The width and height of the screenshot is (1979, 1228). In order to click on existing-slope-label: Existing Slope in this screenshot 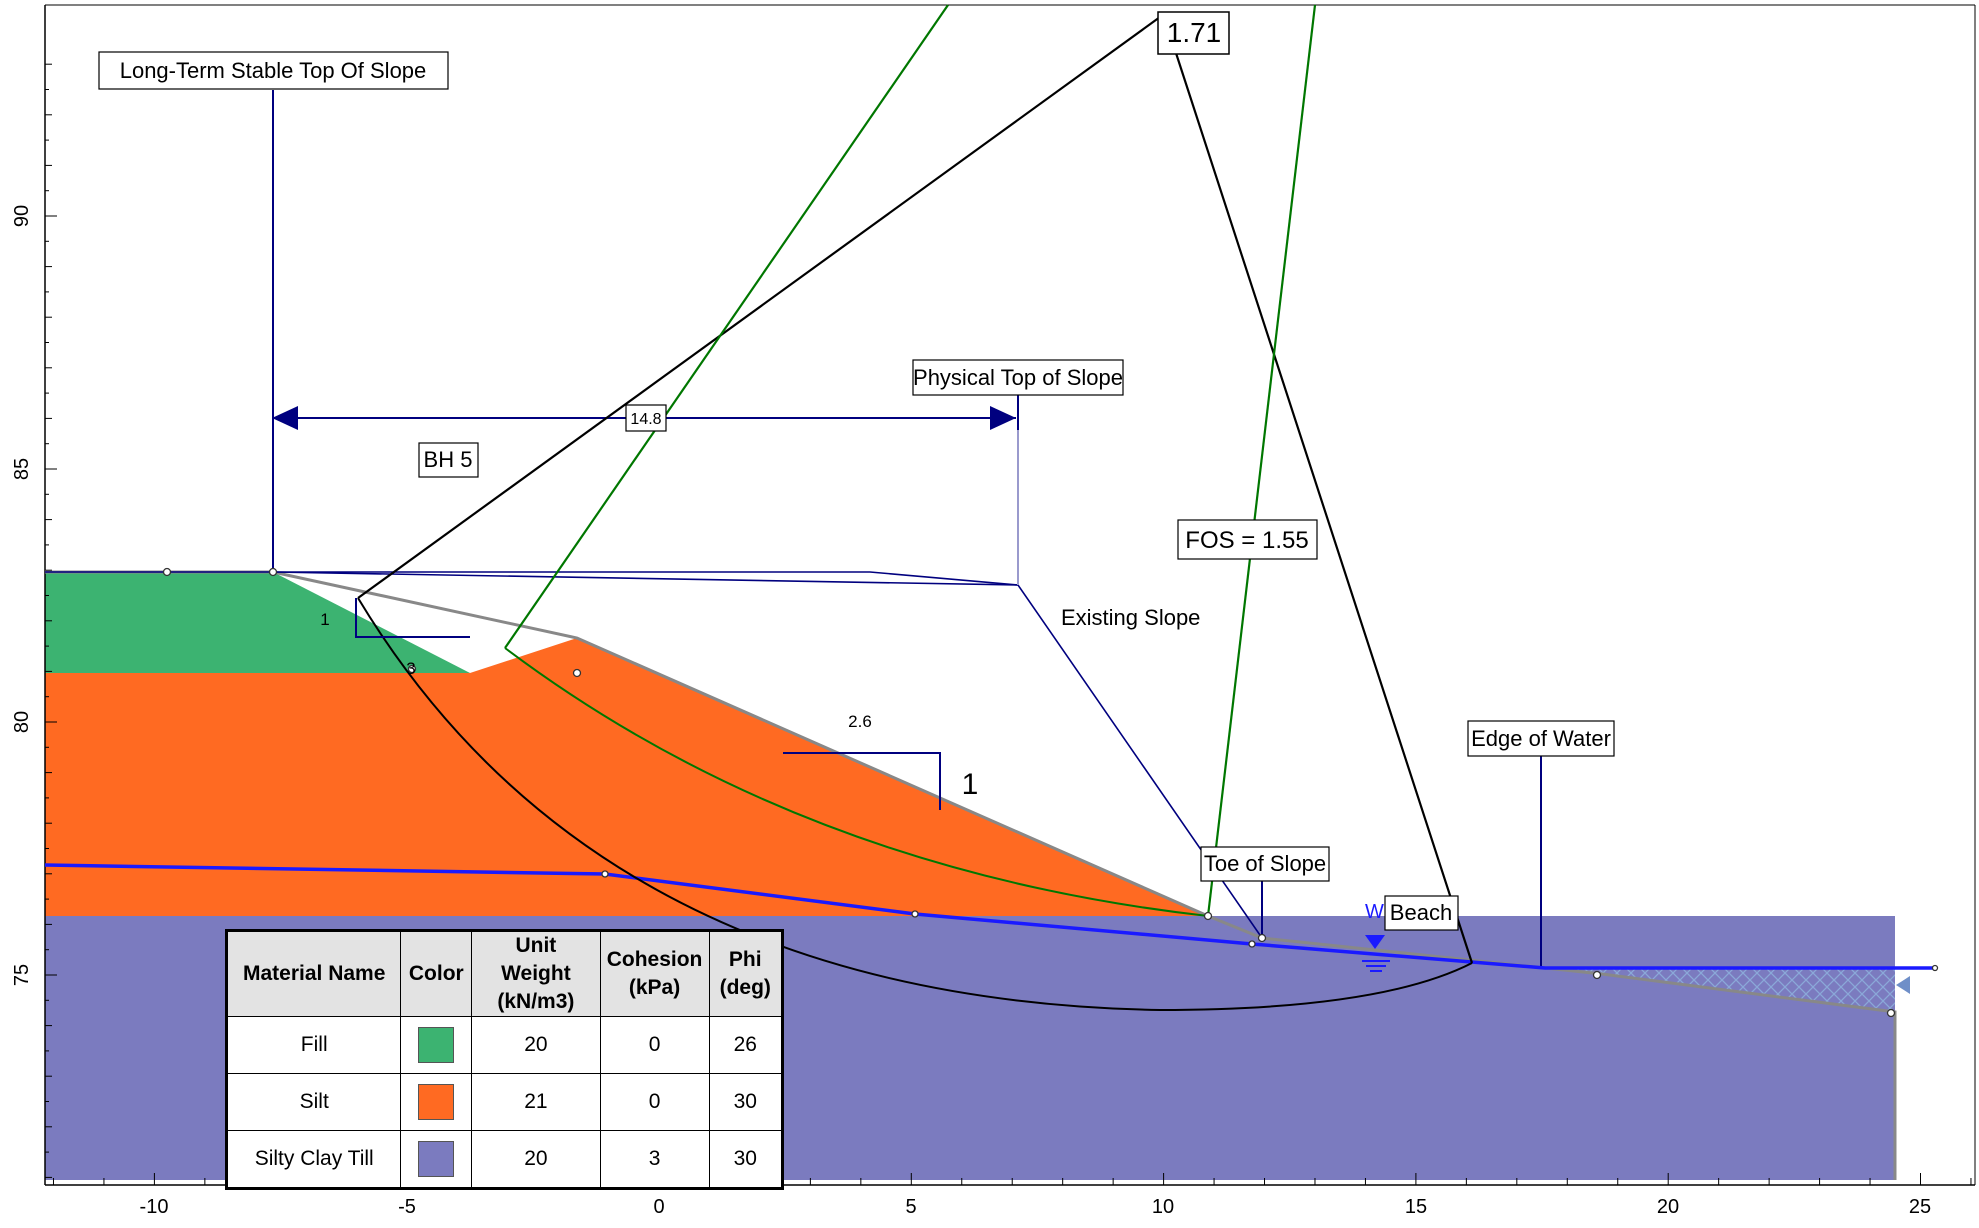, I will do `click(1130, 617)`.